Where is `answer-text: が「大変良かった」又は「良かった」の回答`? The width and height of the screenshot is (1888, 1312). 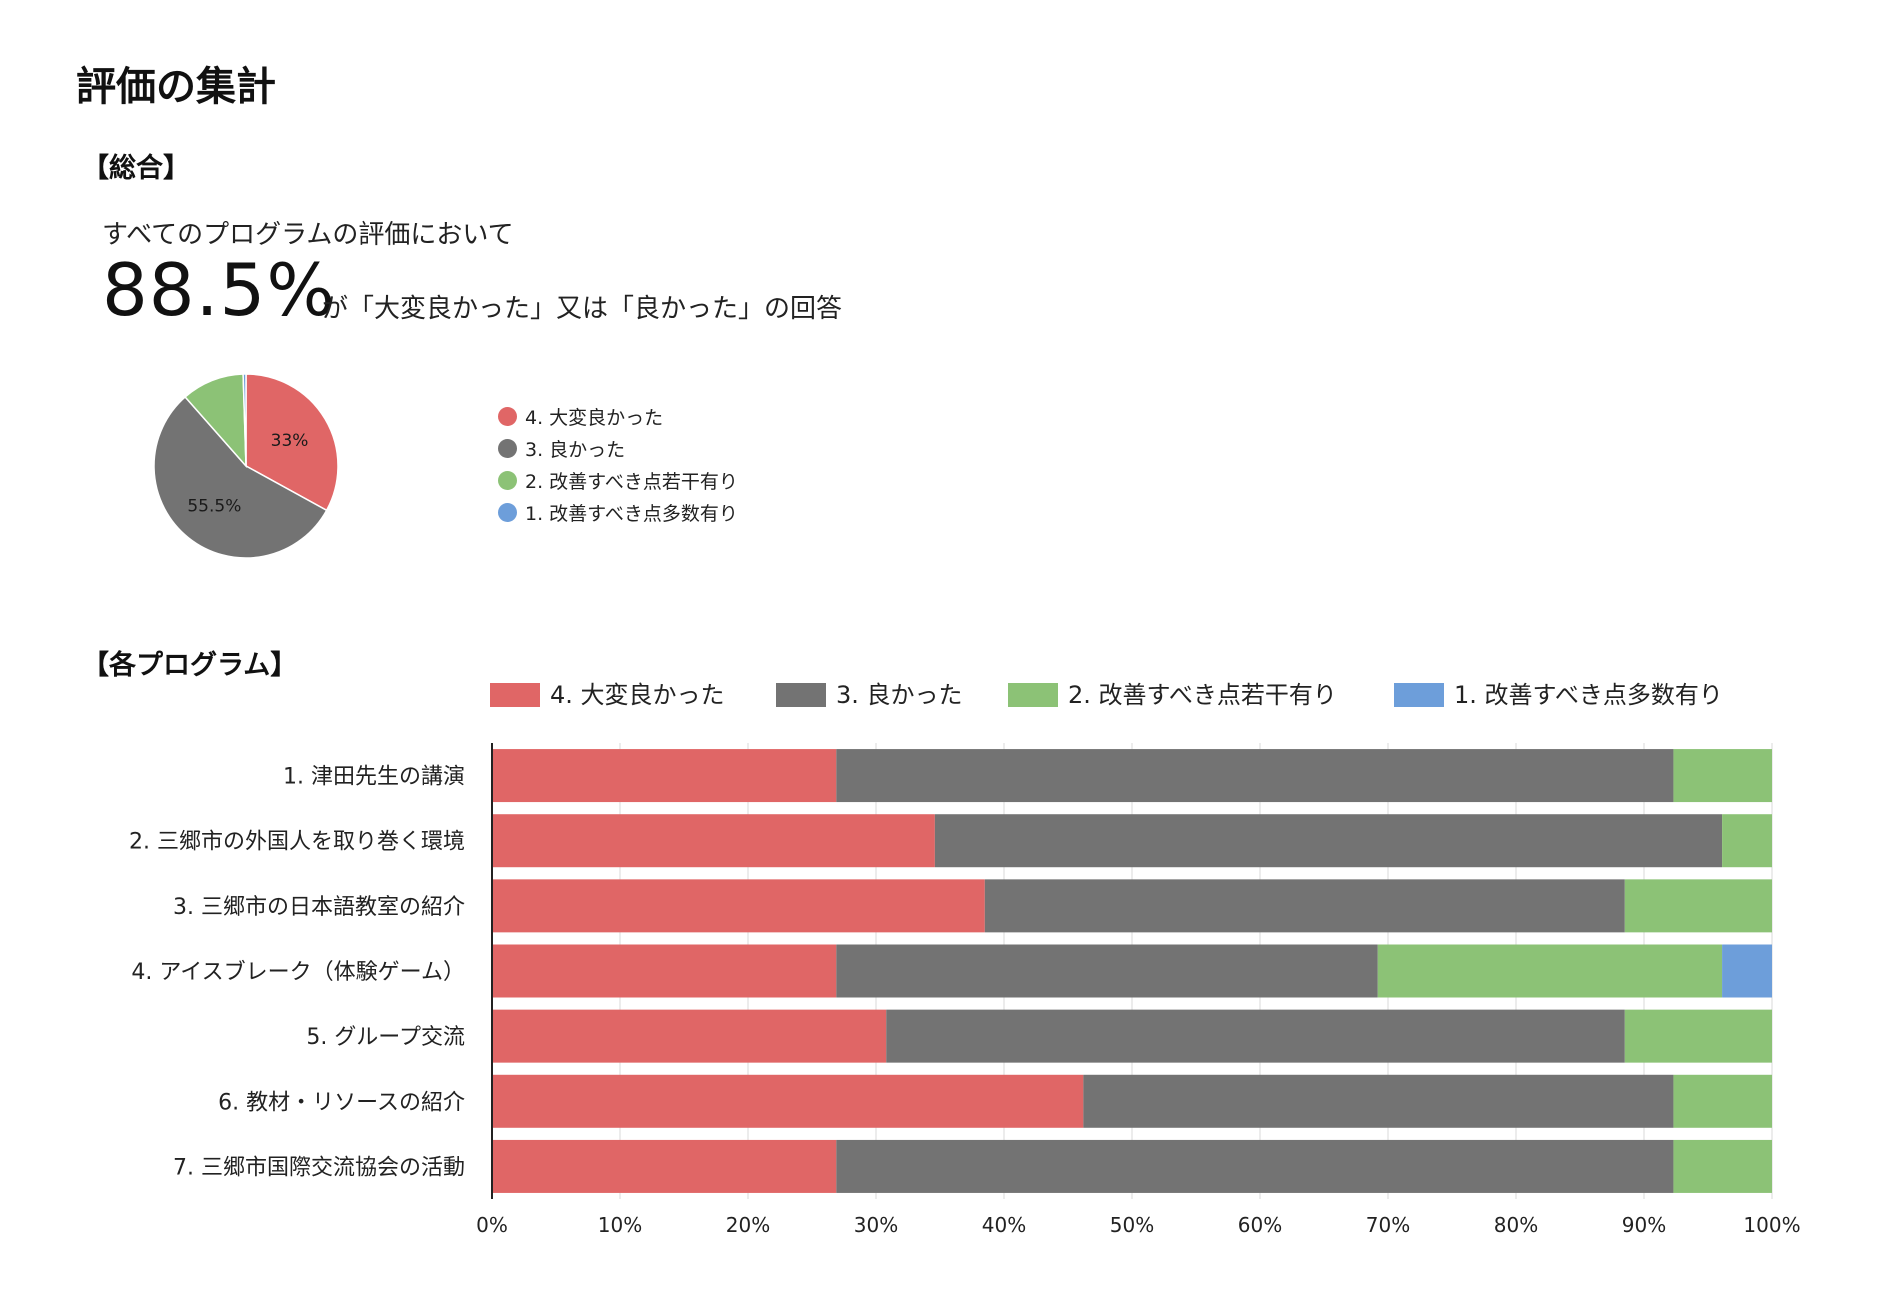 answer-text: が「大変良かった」又は「良かった」の回答 is located at coordinates (582, 309).